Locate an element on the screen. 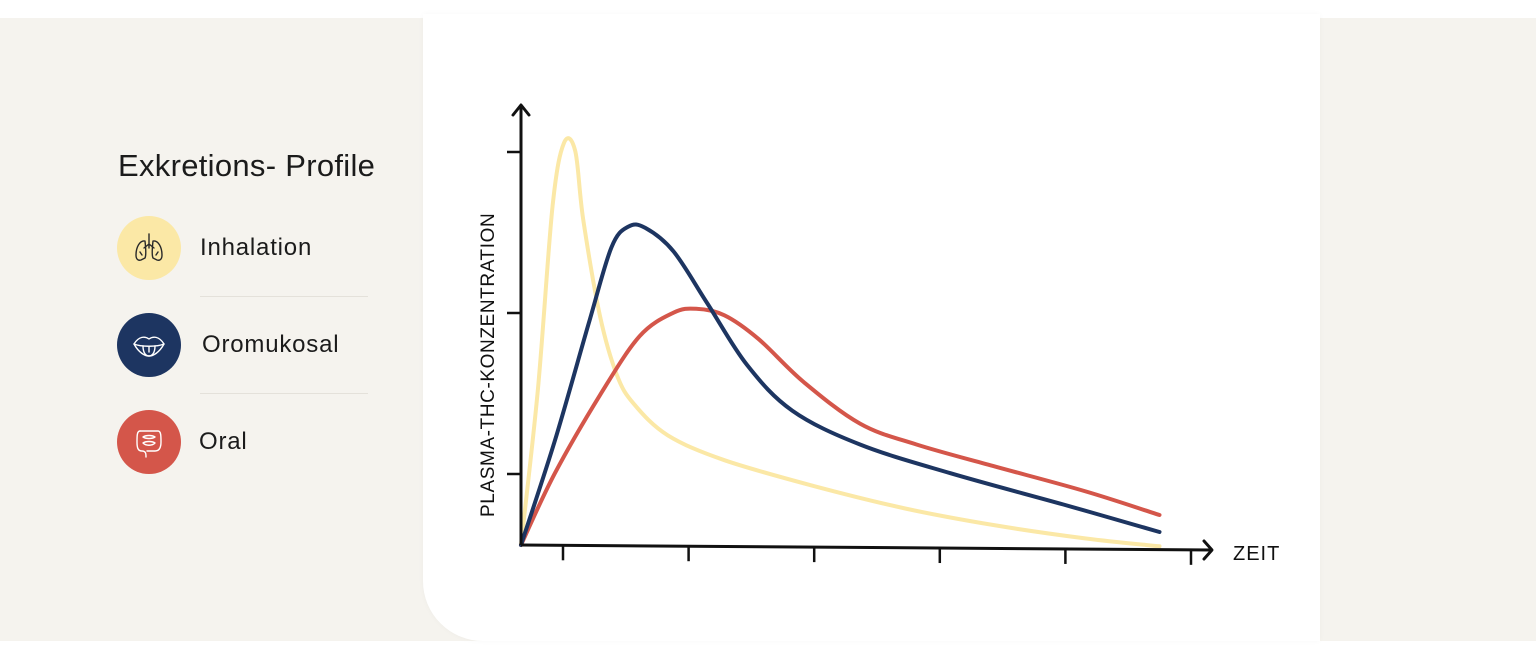 This screenshot has height=657, width=1536. legend-title: Exkretions- Profile is located at coordinates (247, 165).